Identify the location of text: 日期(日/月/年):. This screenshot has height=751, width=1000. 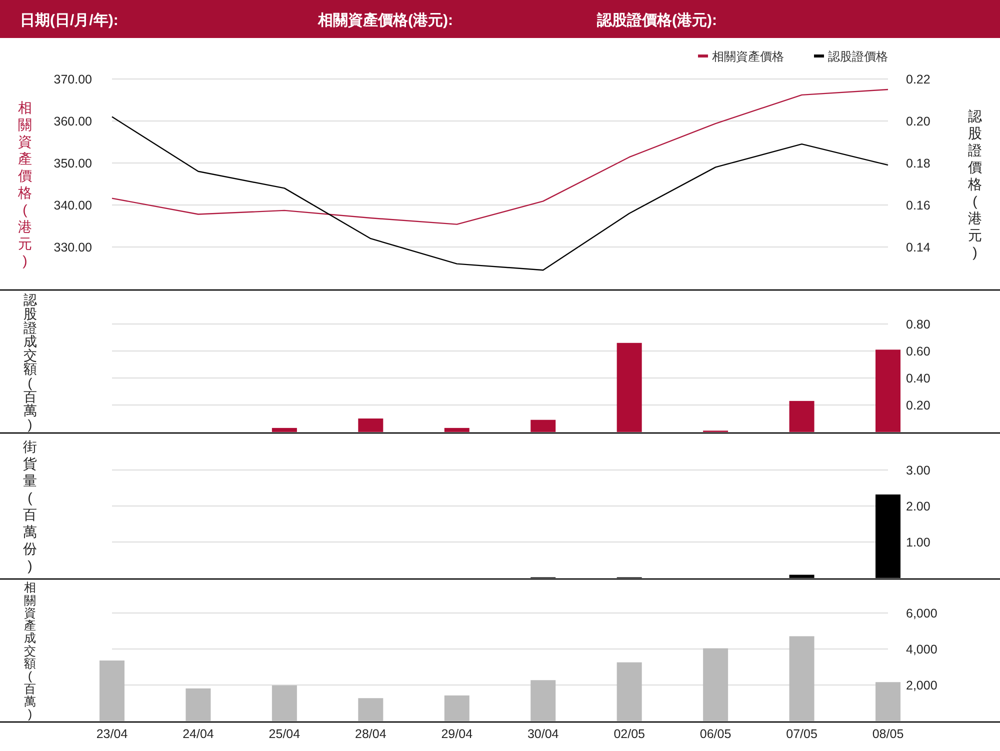
(69, 20).